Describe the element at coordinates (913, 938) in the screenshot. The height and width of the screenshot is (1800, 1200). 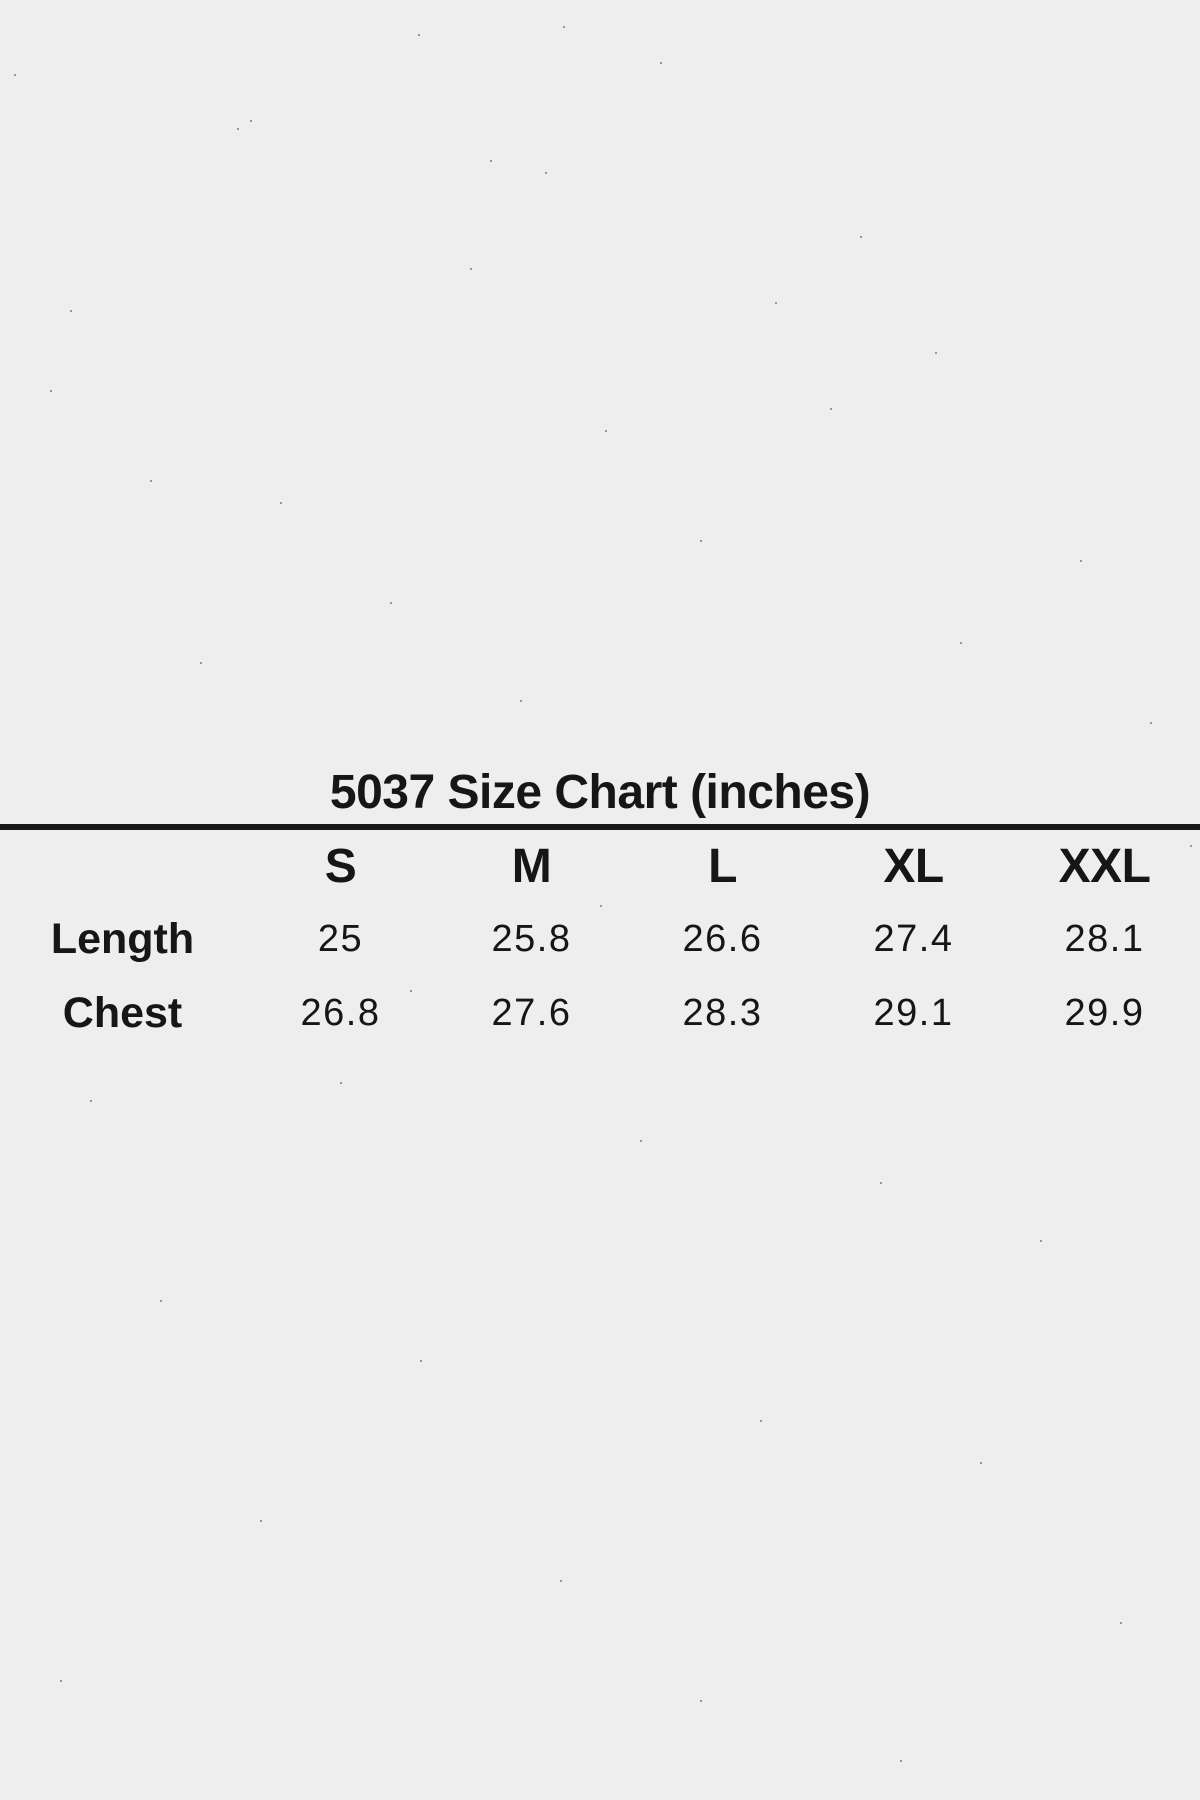
I see `length-value-xl: 27.4` at that location.